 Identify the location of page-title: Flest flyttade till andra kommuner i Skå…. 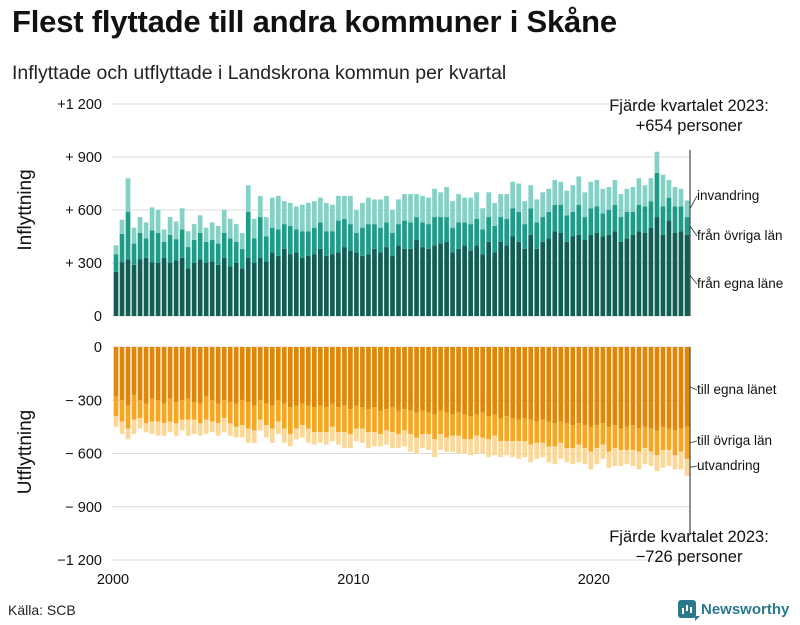
(314, 21).